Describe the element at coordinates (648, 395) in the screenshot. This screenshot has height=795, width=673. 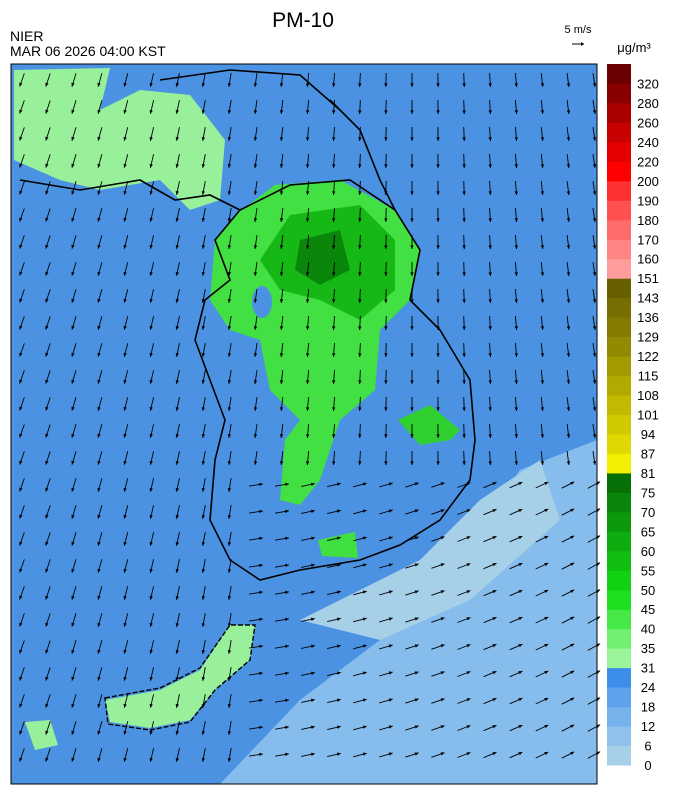
I see `colorbar-label: 108` at that location.